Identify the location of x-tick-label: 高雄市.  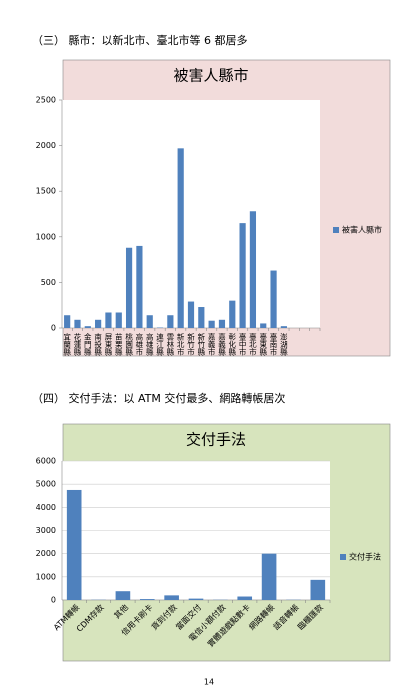
(139, 344).